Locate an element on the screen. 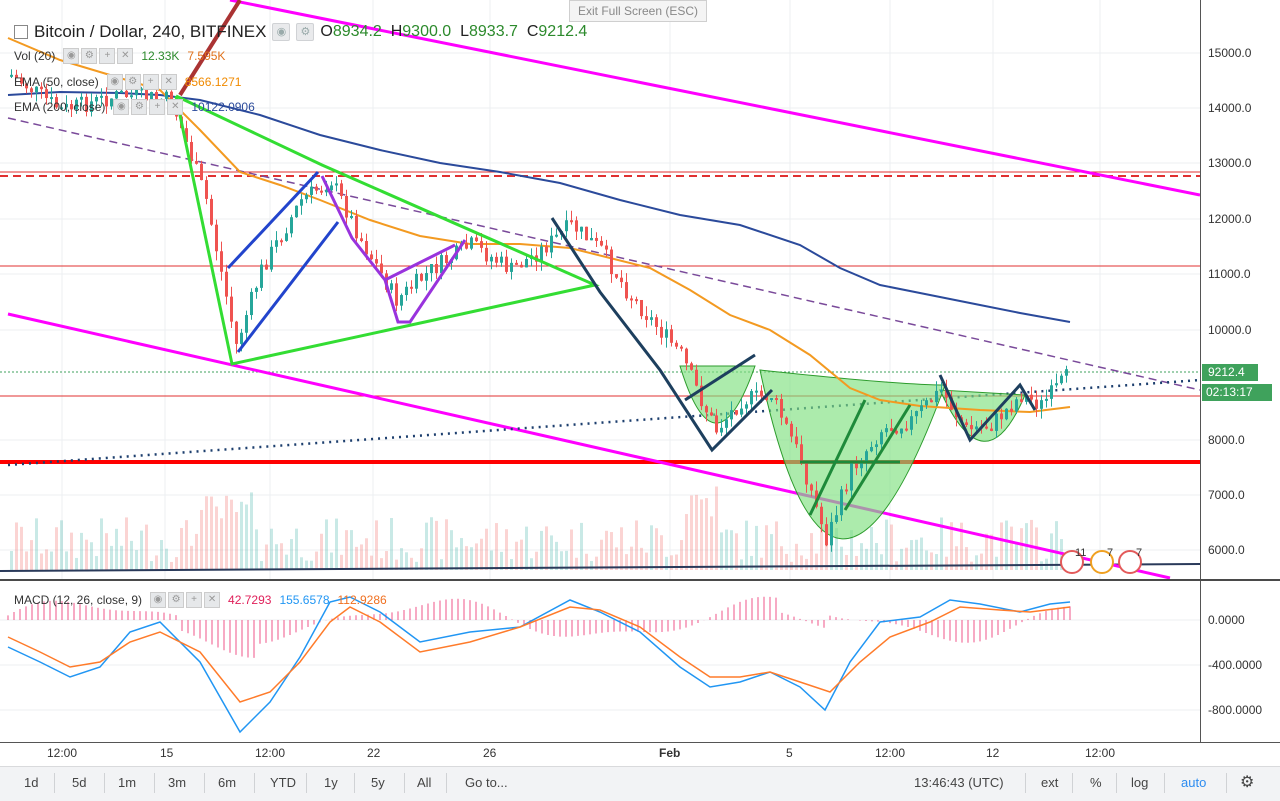  macd-label: MACD (12, 26, close, 9) is located at coordinates (78, 600).